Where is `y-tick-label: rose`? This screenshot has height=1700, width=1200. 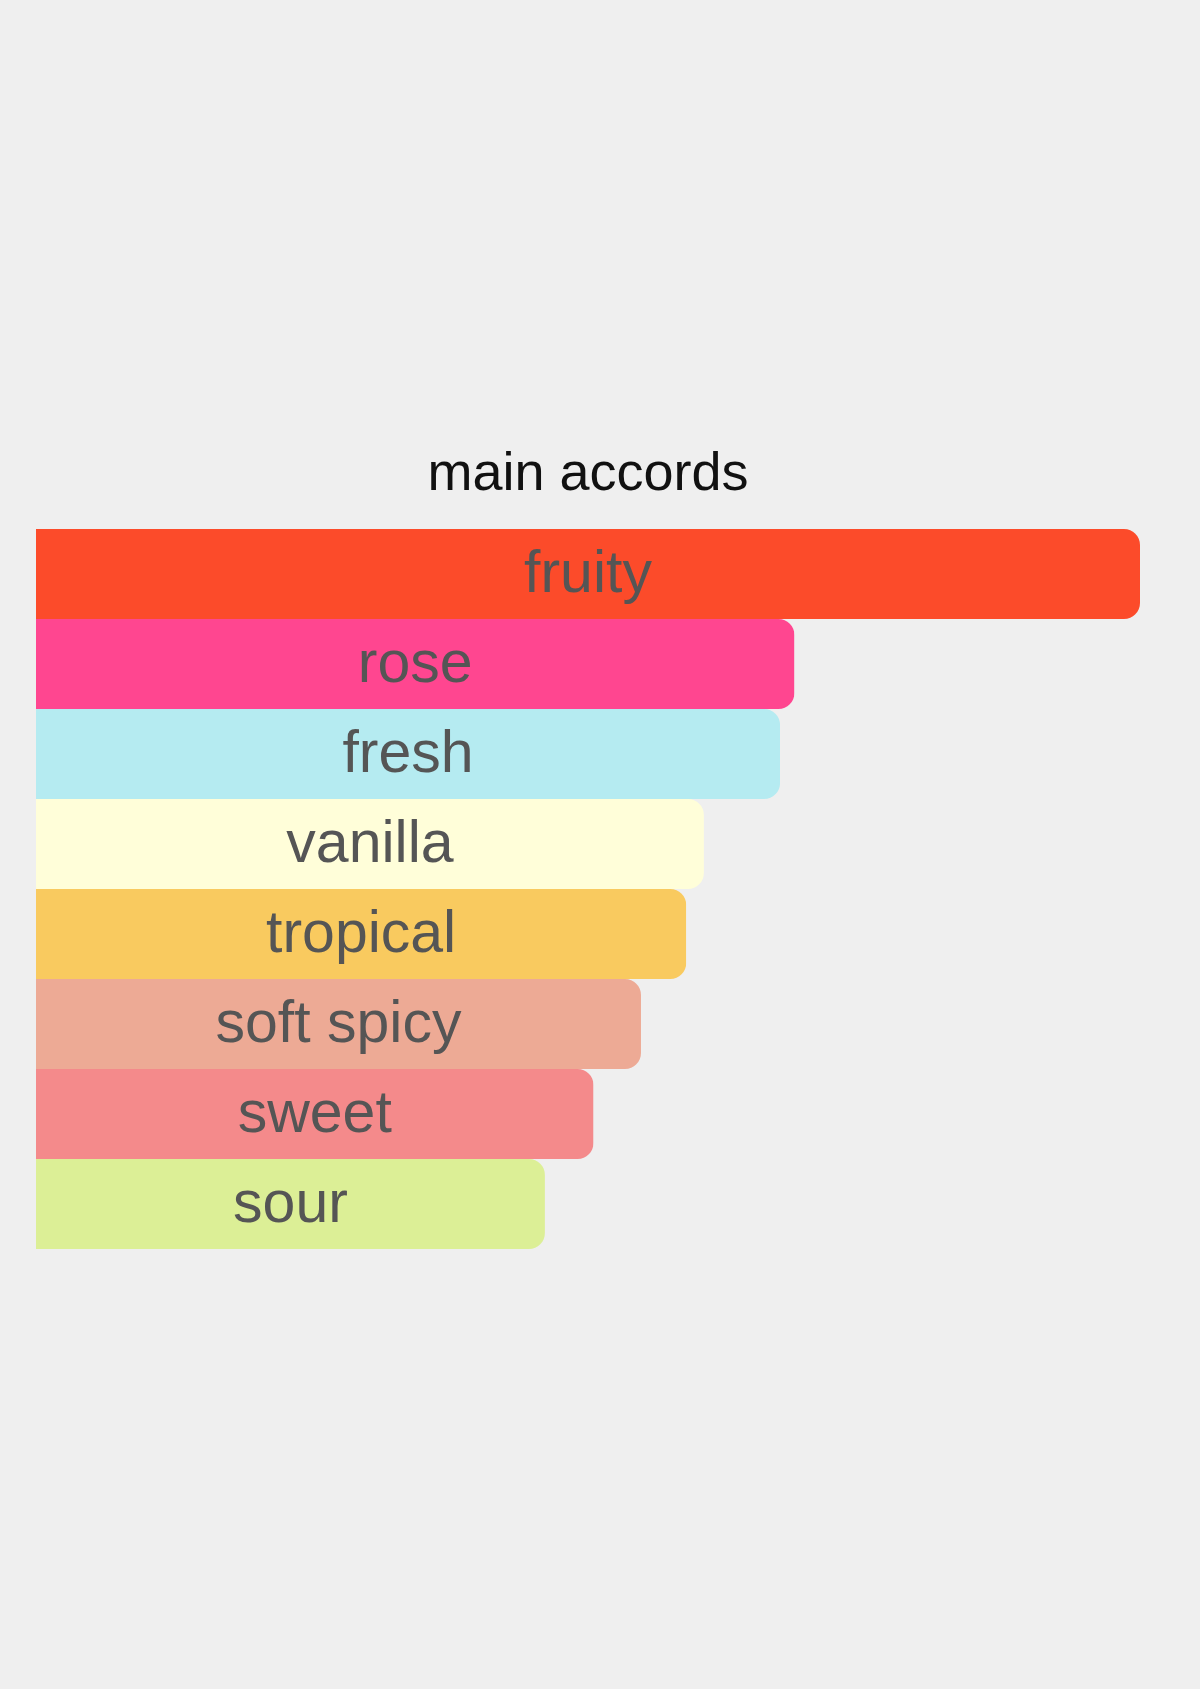 y-tick-label: rose is located at coordinates (415, 662).